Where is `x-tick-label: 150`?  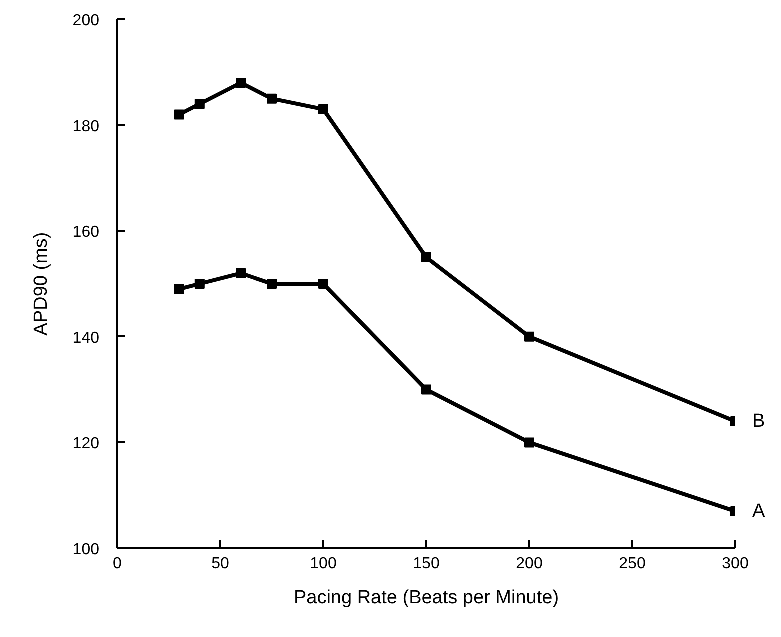 x-tick-label: 150 is located at coordinates (426, 564).